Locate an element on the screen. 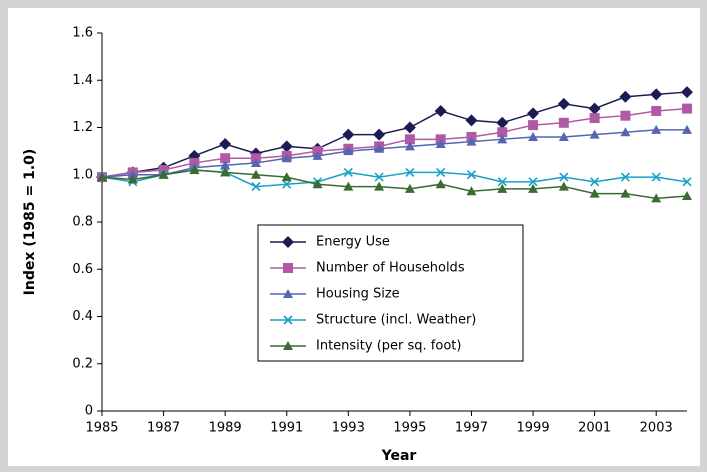 The width and height of the screenshot is (707, 472). x-tick-label: 1985 is located at coordinates (101, 428).